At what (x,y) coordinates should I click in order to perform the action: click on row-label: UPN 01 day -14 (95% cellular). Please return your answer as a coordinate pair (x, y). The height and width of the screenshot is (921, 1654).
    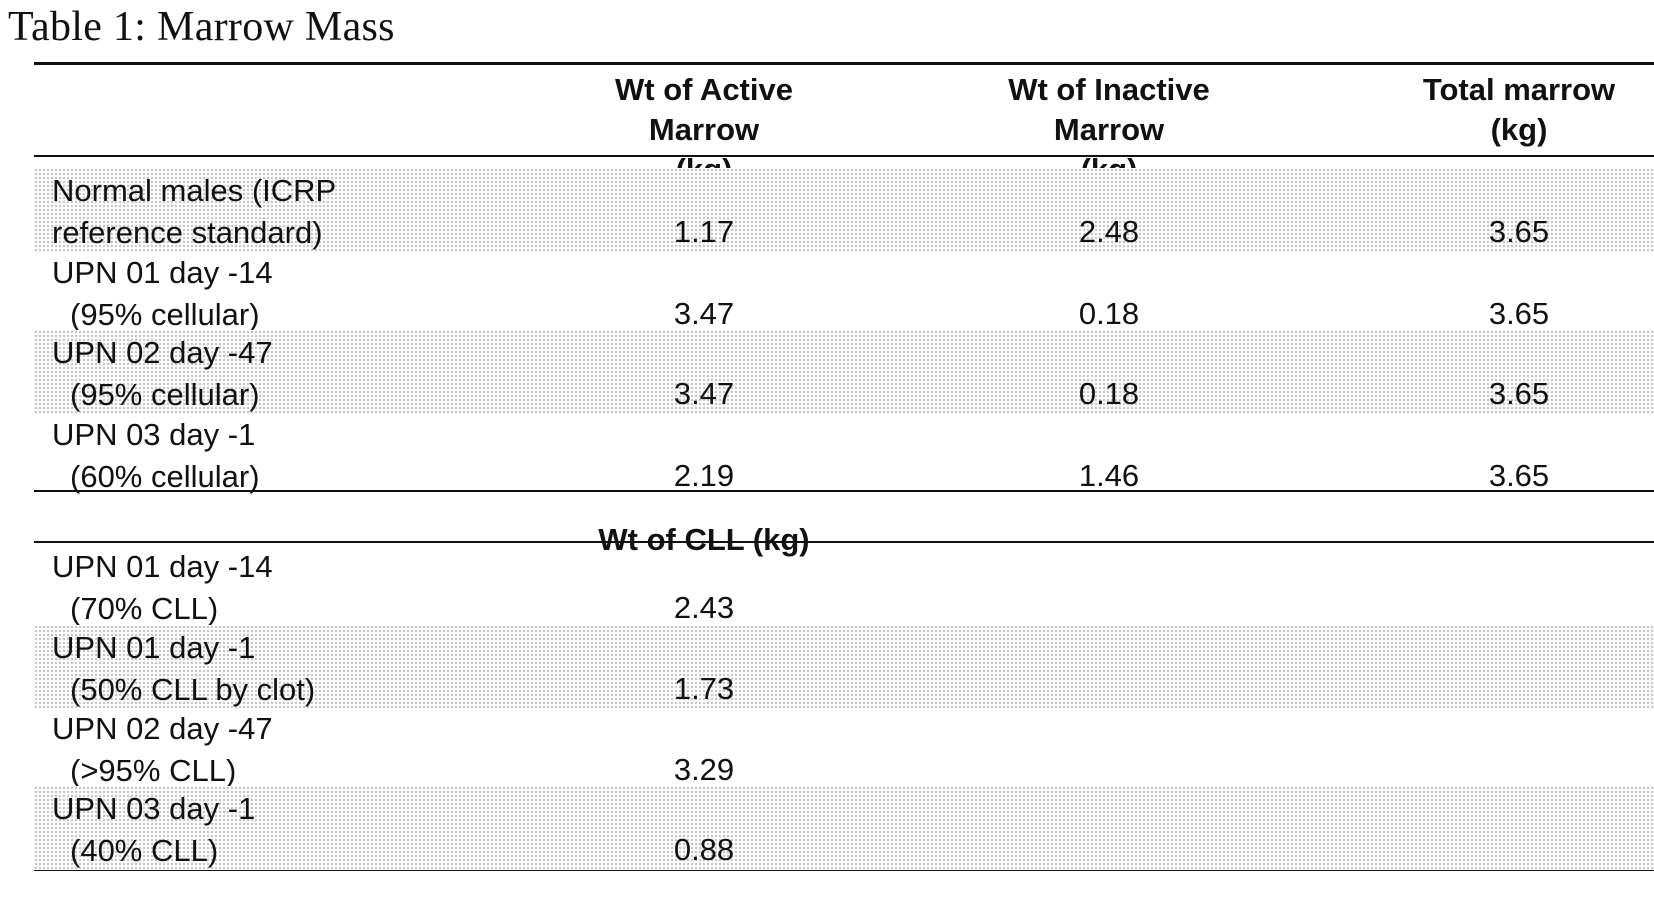
    Looking at the image, I should click on (162, 294).